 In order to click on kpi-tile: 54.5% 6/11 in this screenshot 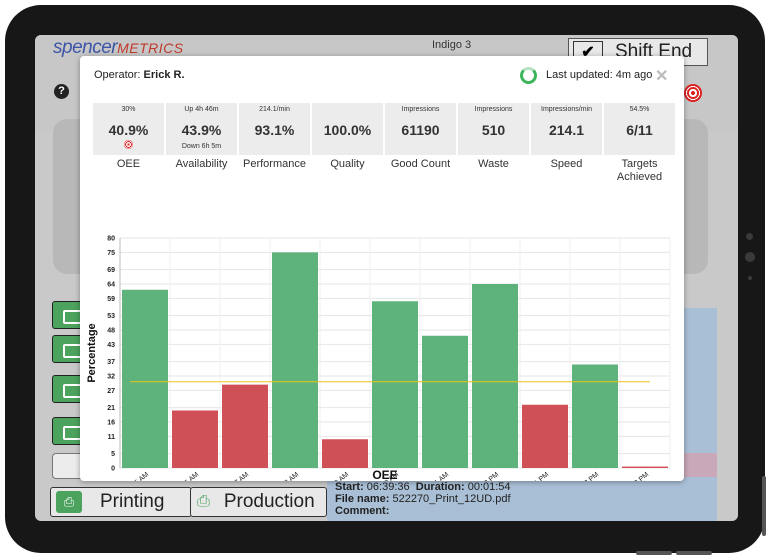, I will do `click(639, 129)`.